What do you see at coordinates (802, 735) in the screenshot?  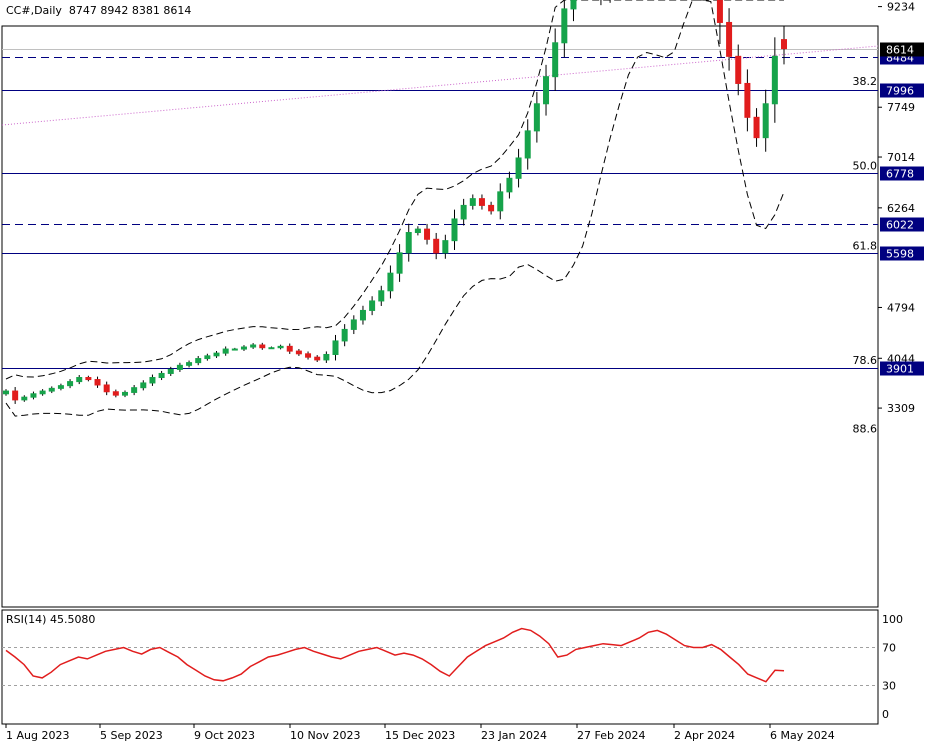 I see `time-tick-label: 6 May 2024` at bounding box center [802, 735].